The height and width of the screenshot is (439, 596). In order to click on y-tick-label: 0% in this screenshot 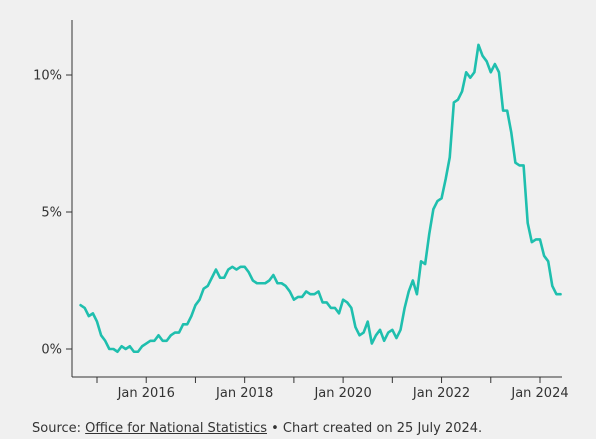, I will do `click(51, 350)`.